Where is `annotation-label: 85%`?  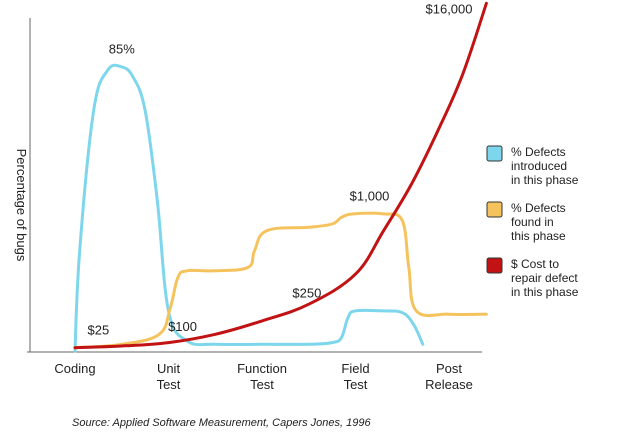
annotation-label: 85% is located at coordinates (122, 48).